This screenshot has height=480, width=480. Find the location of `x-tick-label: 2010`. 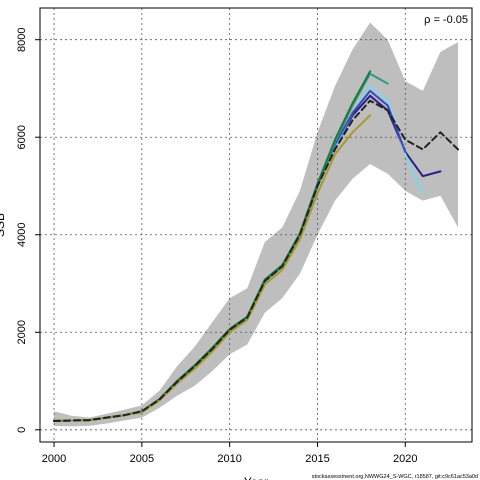

x-tick-label: 2010 is located at coordinates (229, 459).